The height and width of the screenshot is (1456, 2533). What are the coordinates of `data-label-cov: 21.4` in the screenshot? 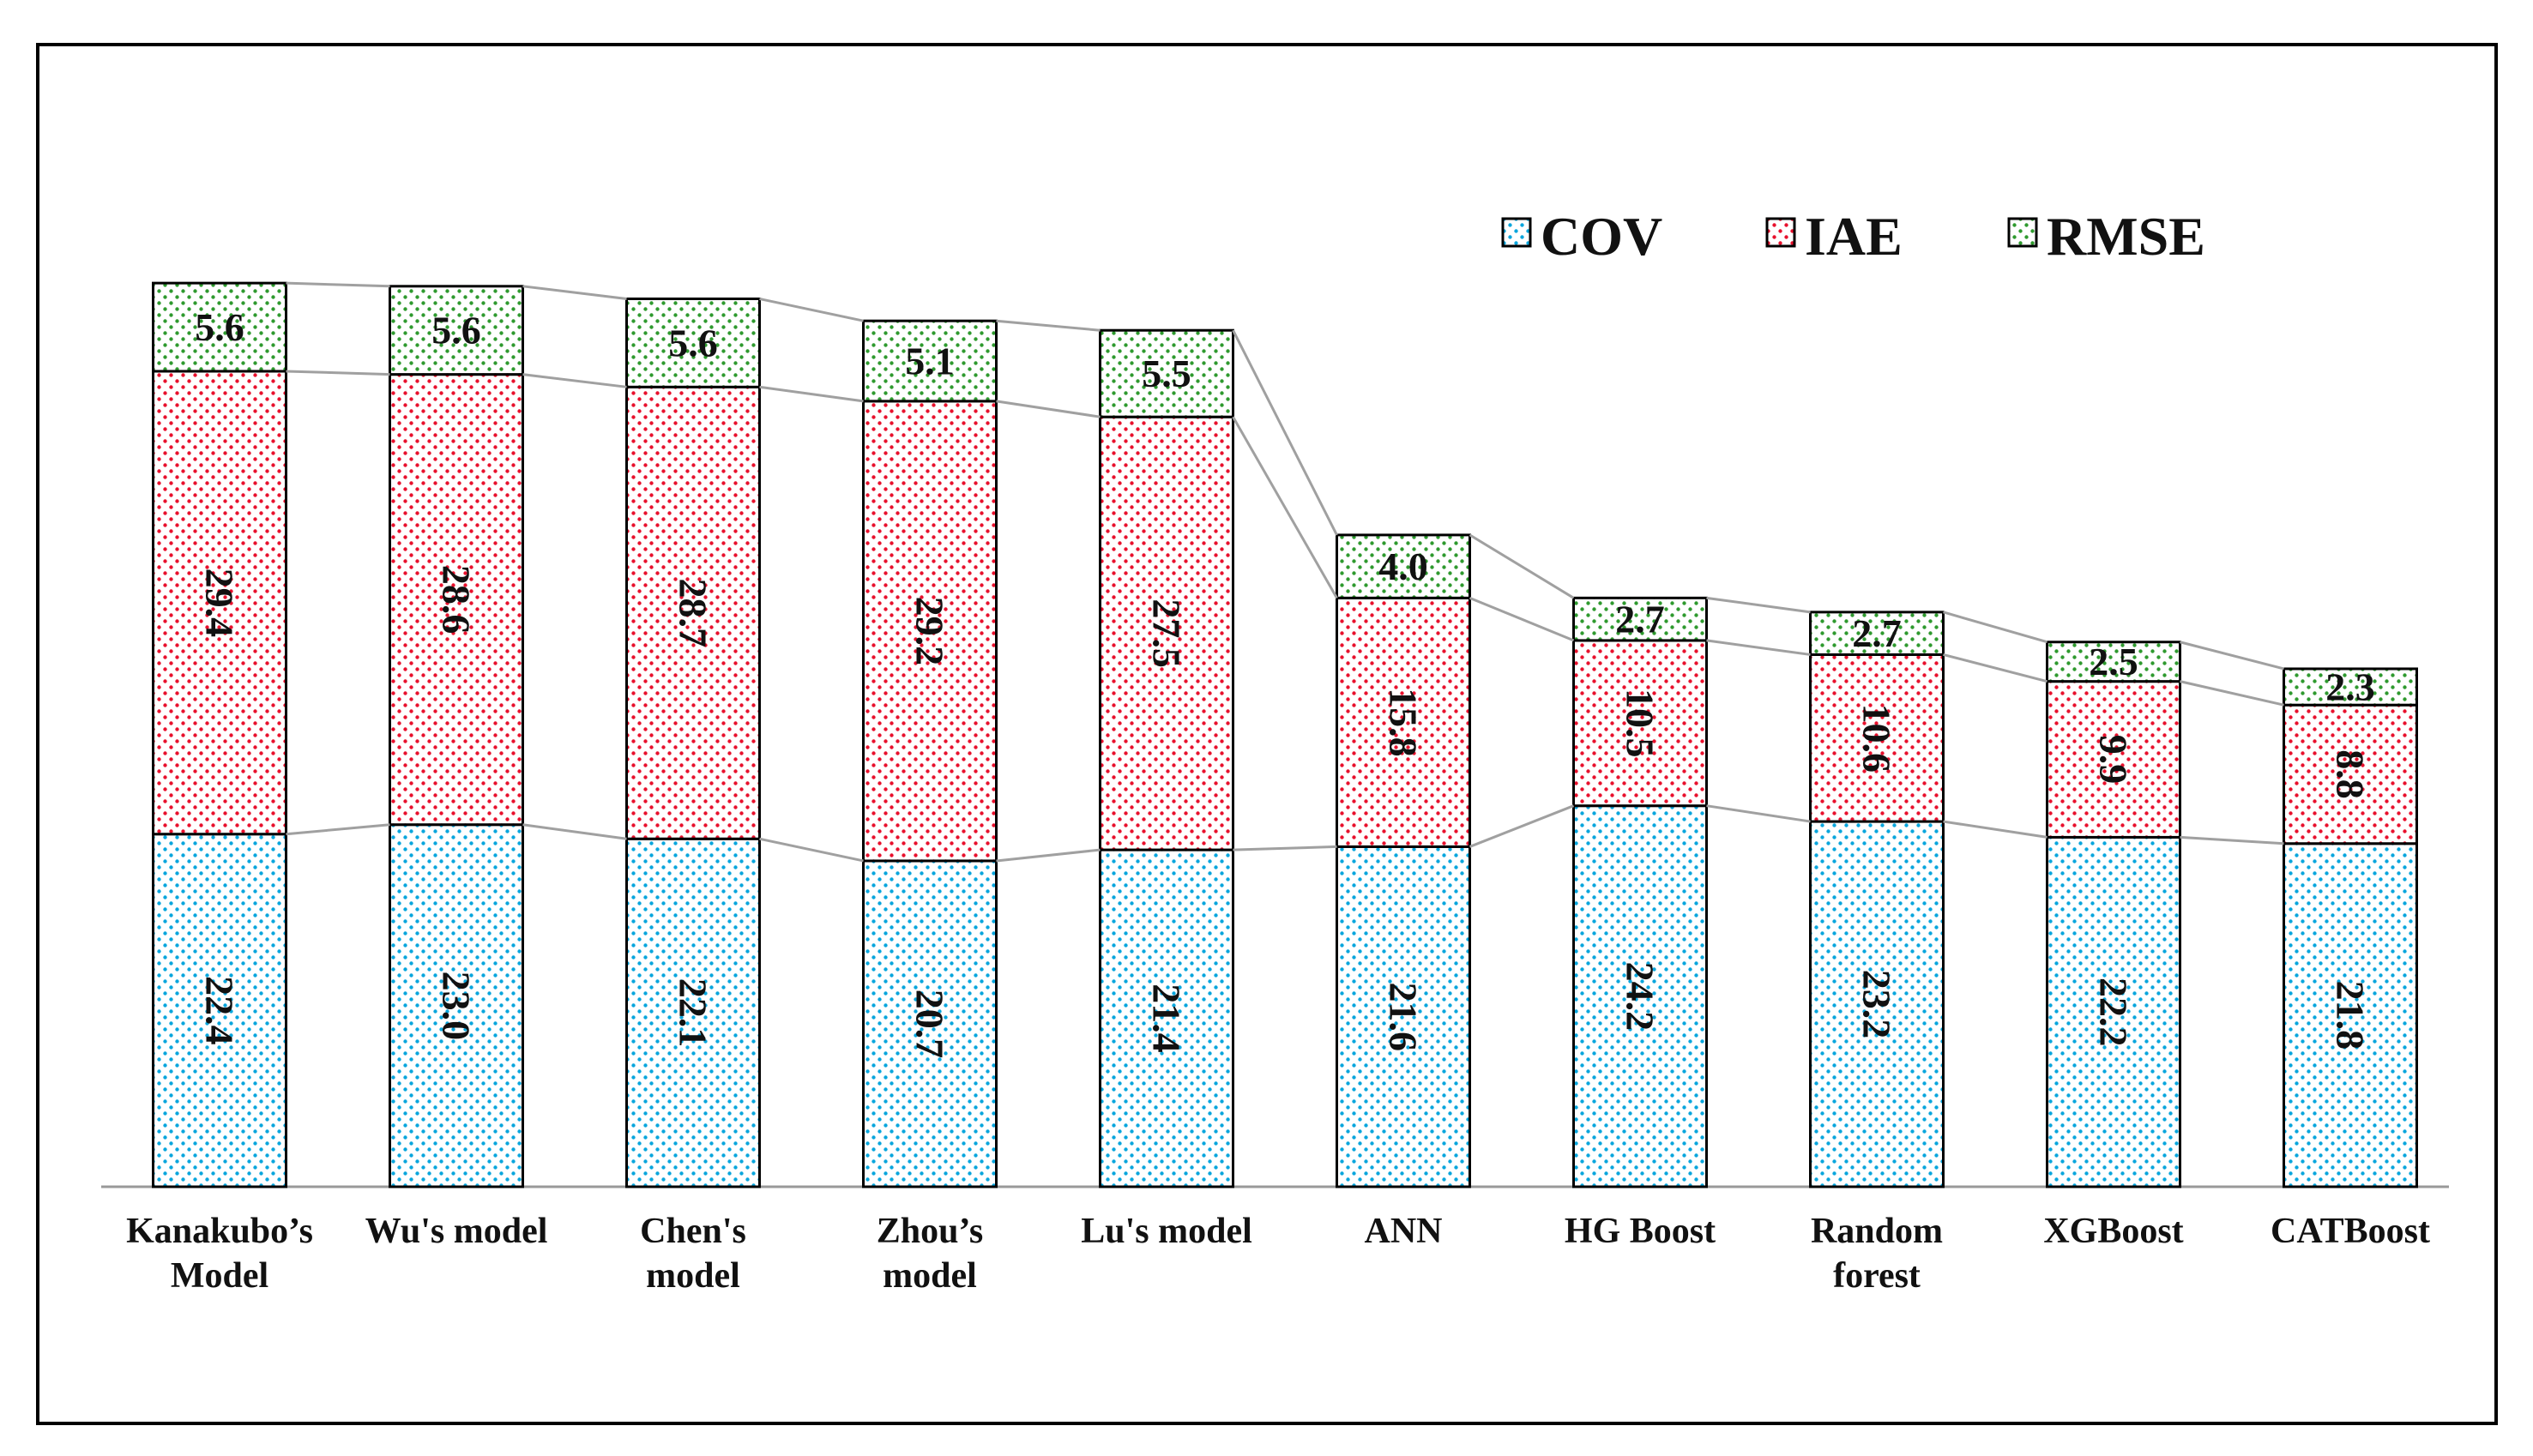 It's located at (1167, 1018).